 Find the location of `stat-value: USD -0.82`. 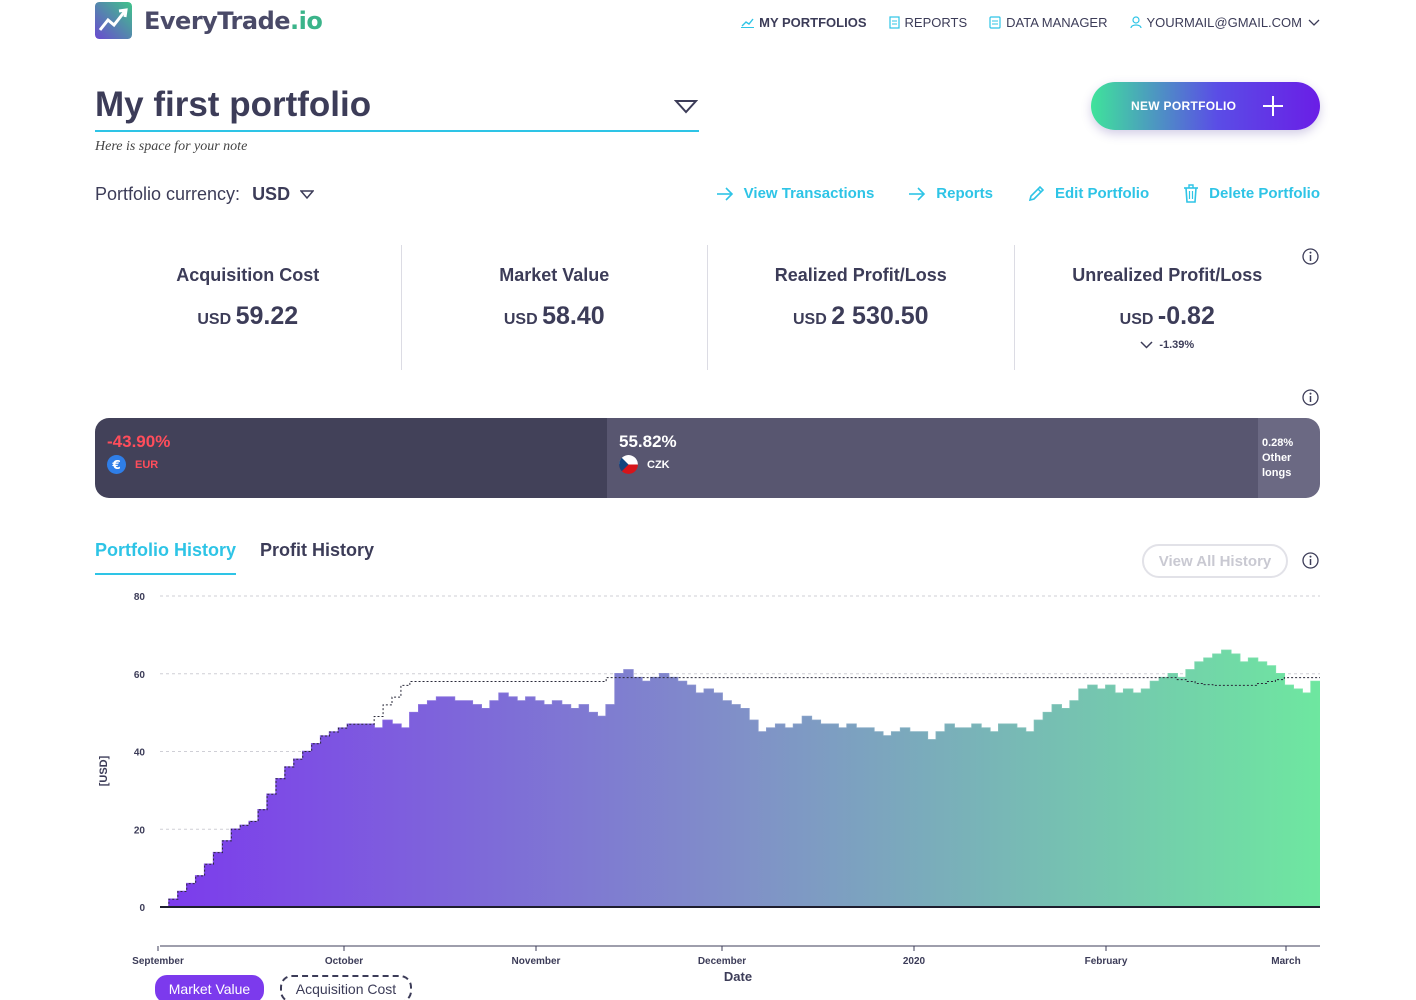

stat-value: USD -0.82 is located at coordinates (1167, 316).